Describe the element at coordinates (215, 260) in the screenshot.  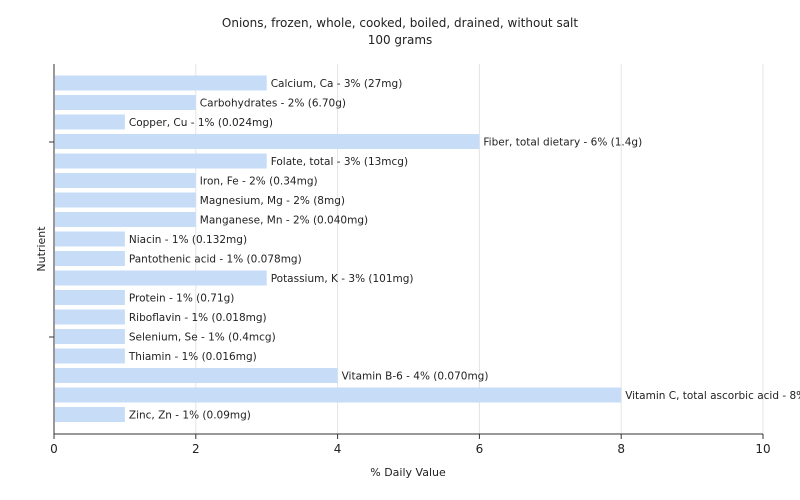
I see `bar-data-label: Pantothenic acid - 1% (0.078mg)` at that location.